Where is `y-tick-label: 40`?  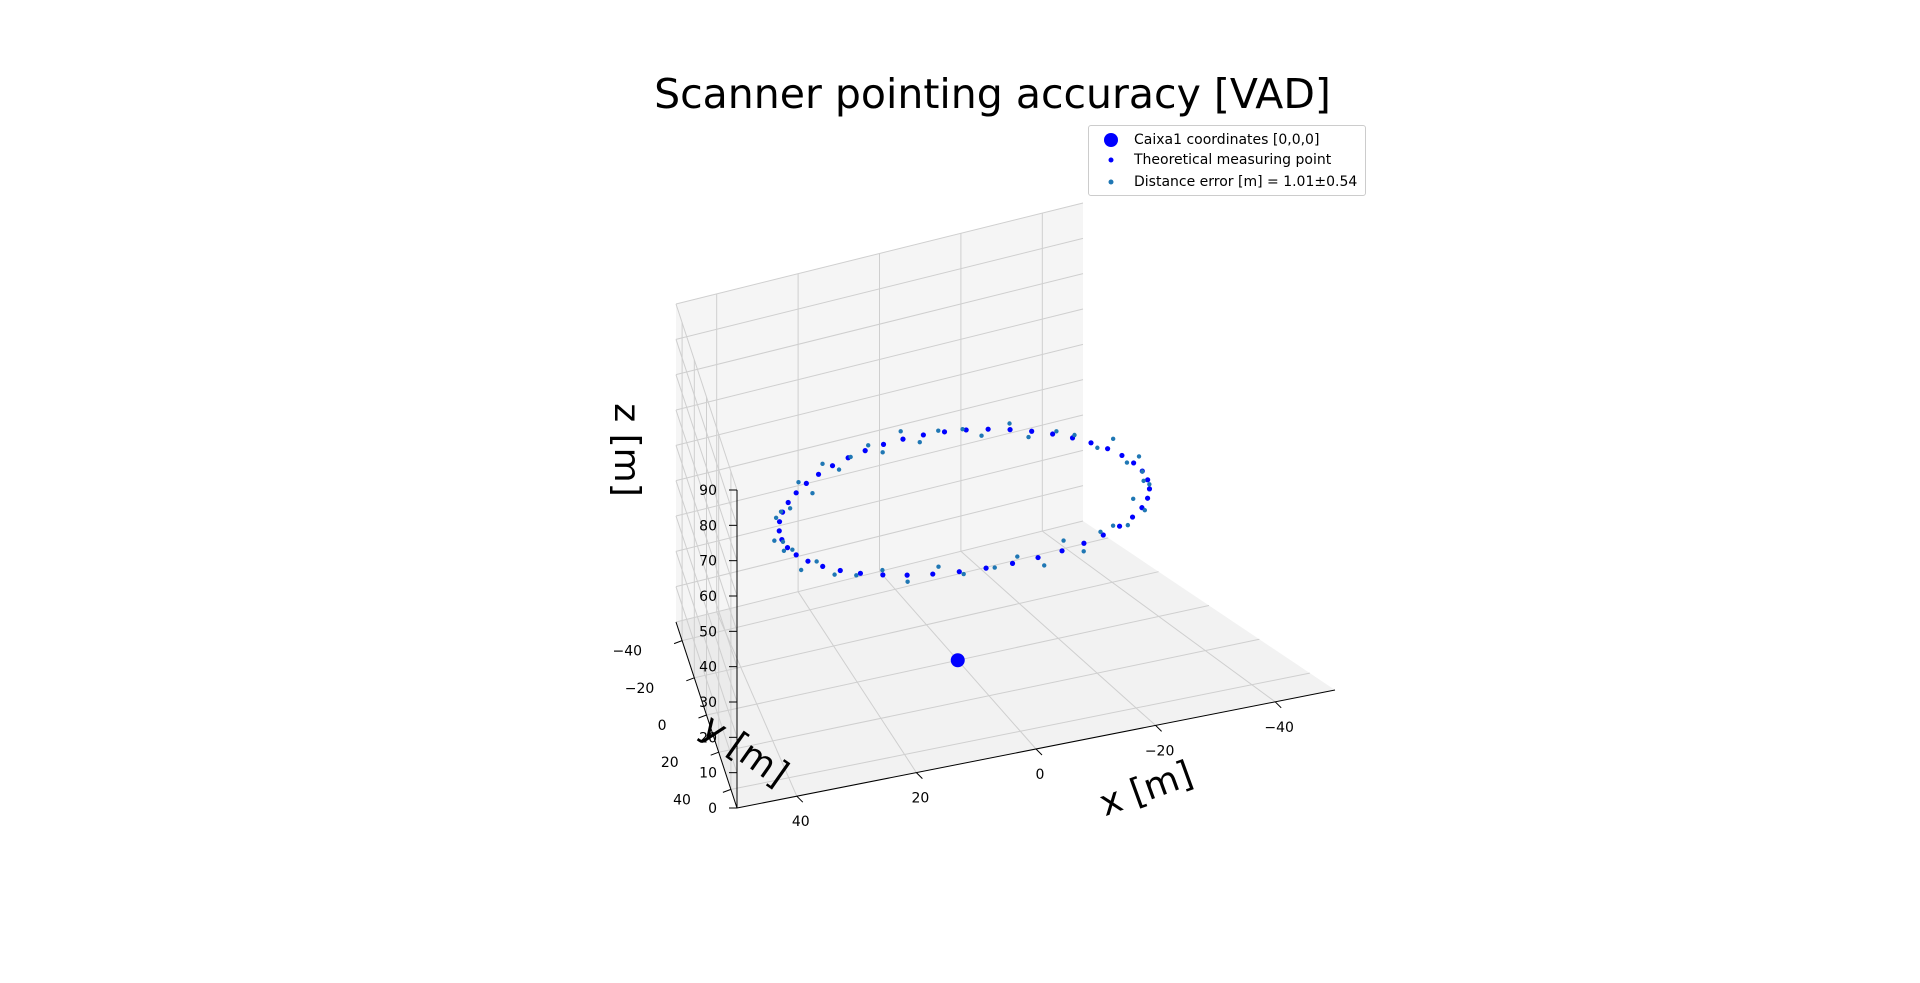
y-tick-label: 40 is located at coordinates (682, 800).